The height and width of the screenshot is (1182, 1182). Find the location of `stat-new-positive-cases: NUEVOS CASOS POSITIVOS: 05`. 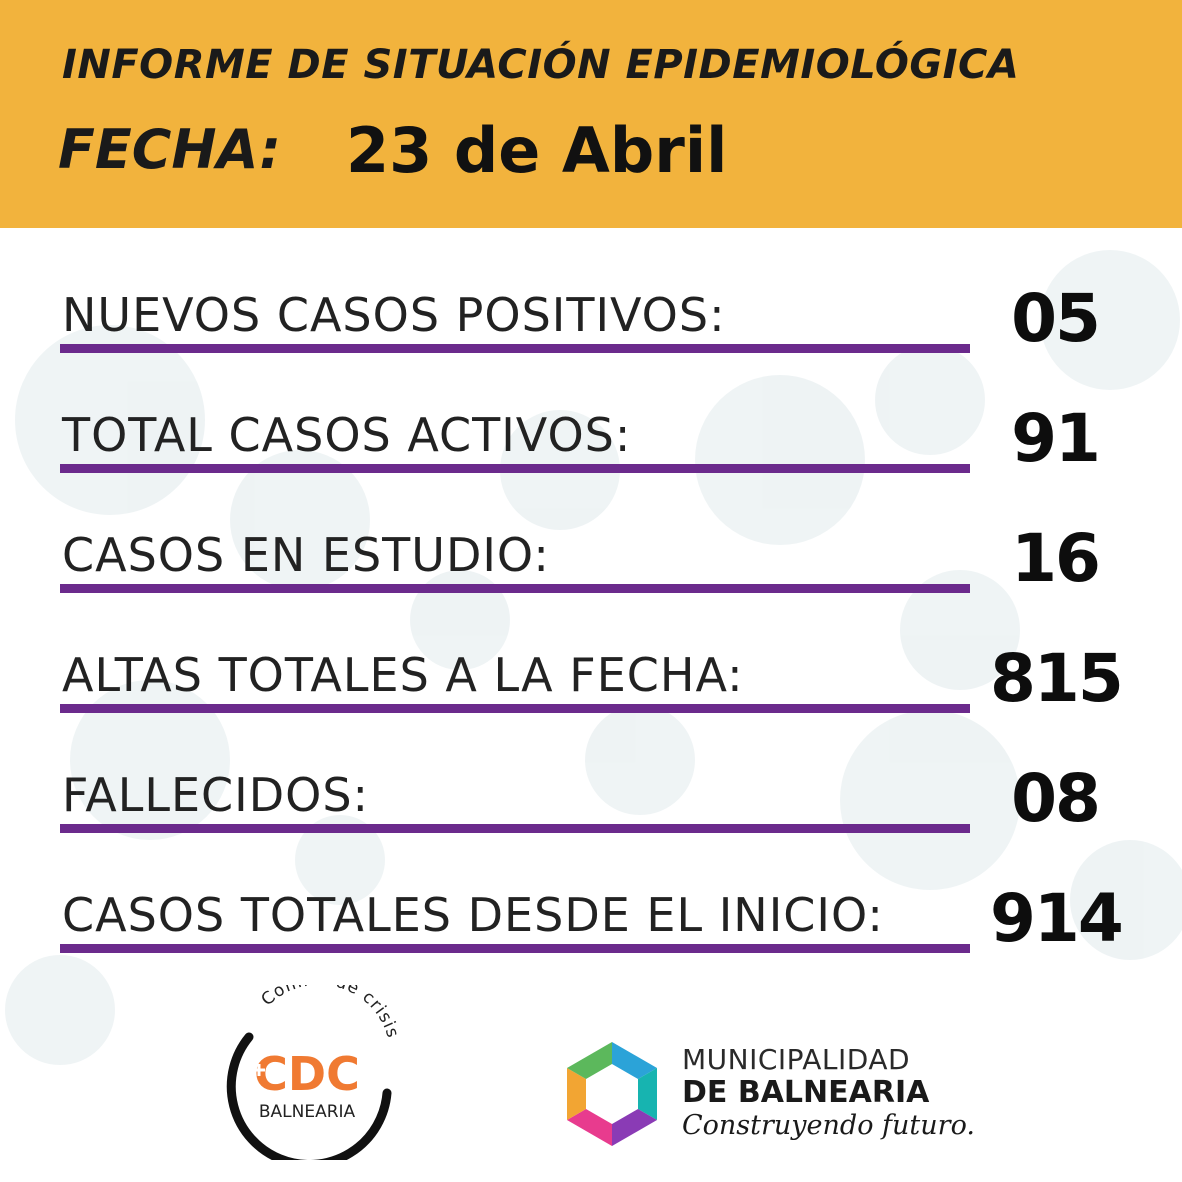

stat-new-positive-cases: NUEVOS CASOS POSITIVOS: 05 is located at coordinates (591, 329).